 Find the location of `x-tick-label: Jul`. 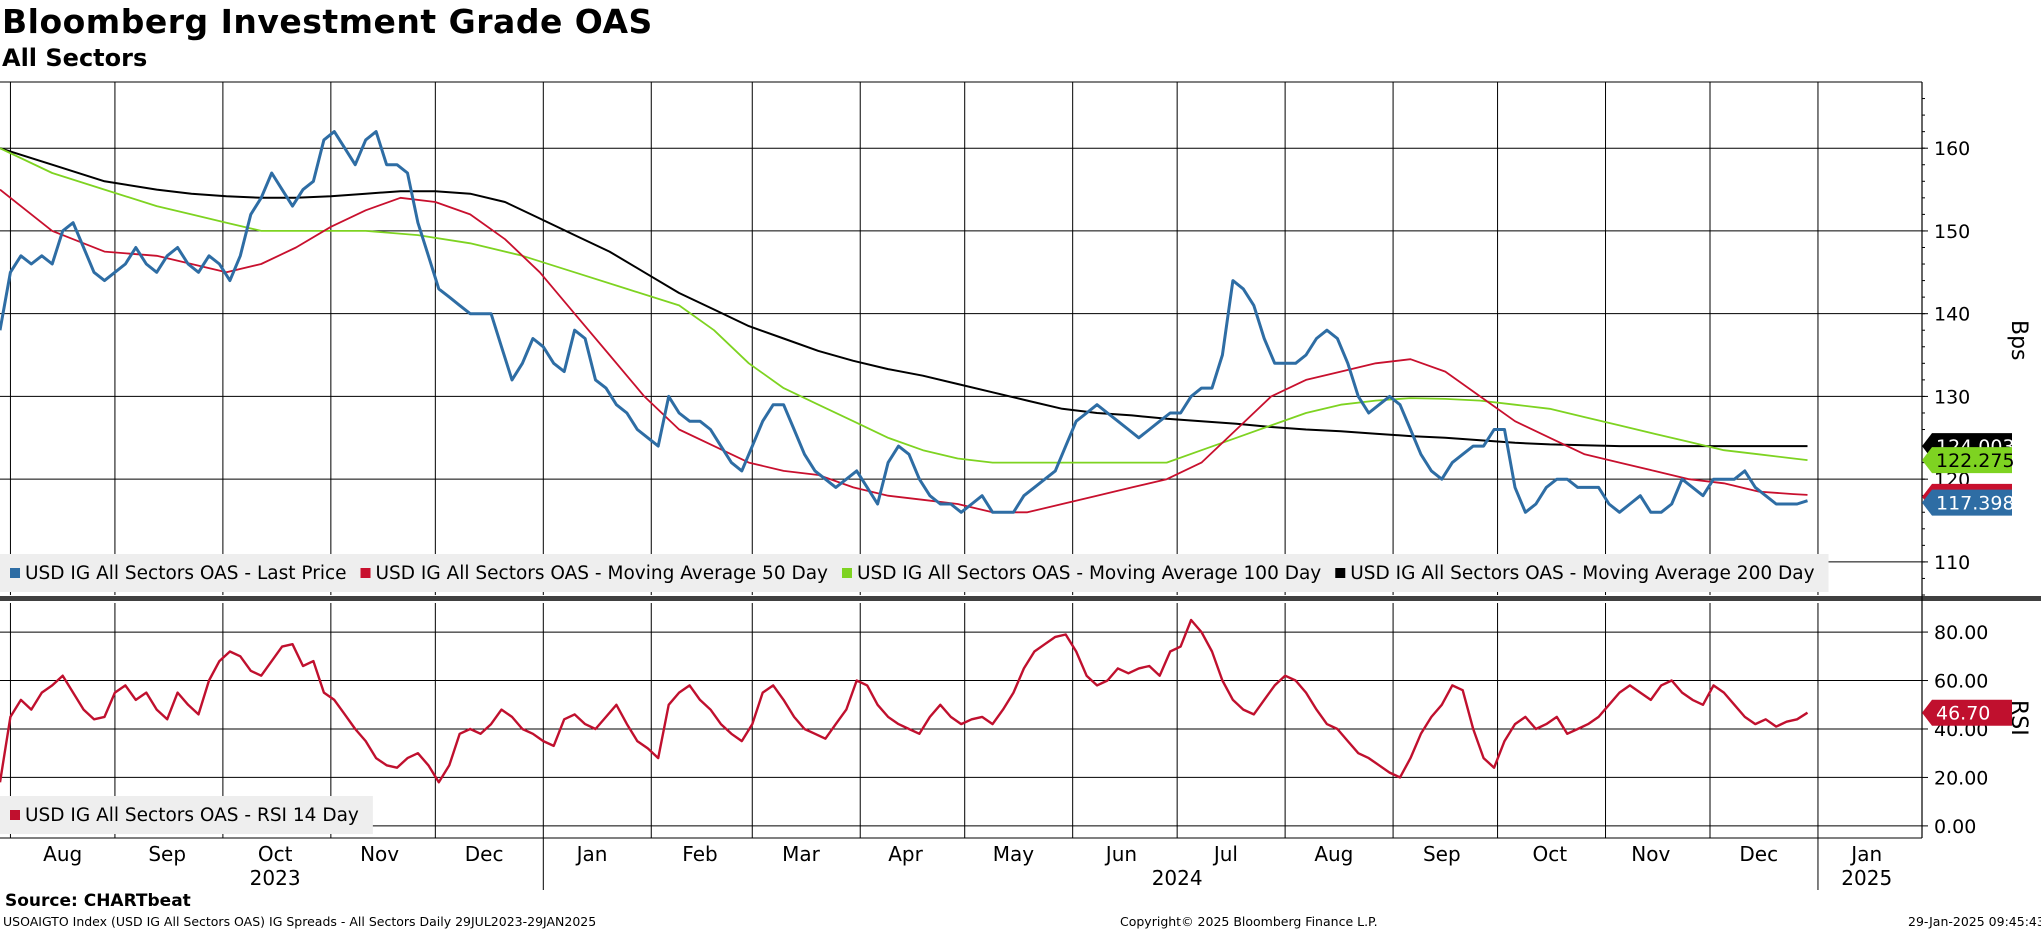

x-tick-label: Jul is located at coordinates (1225, 854).